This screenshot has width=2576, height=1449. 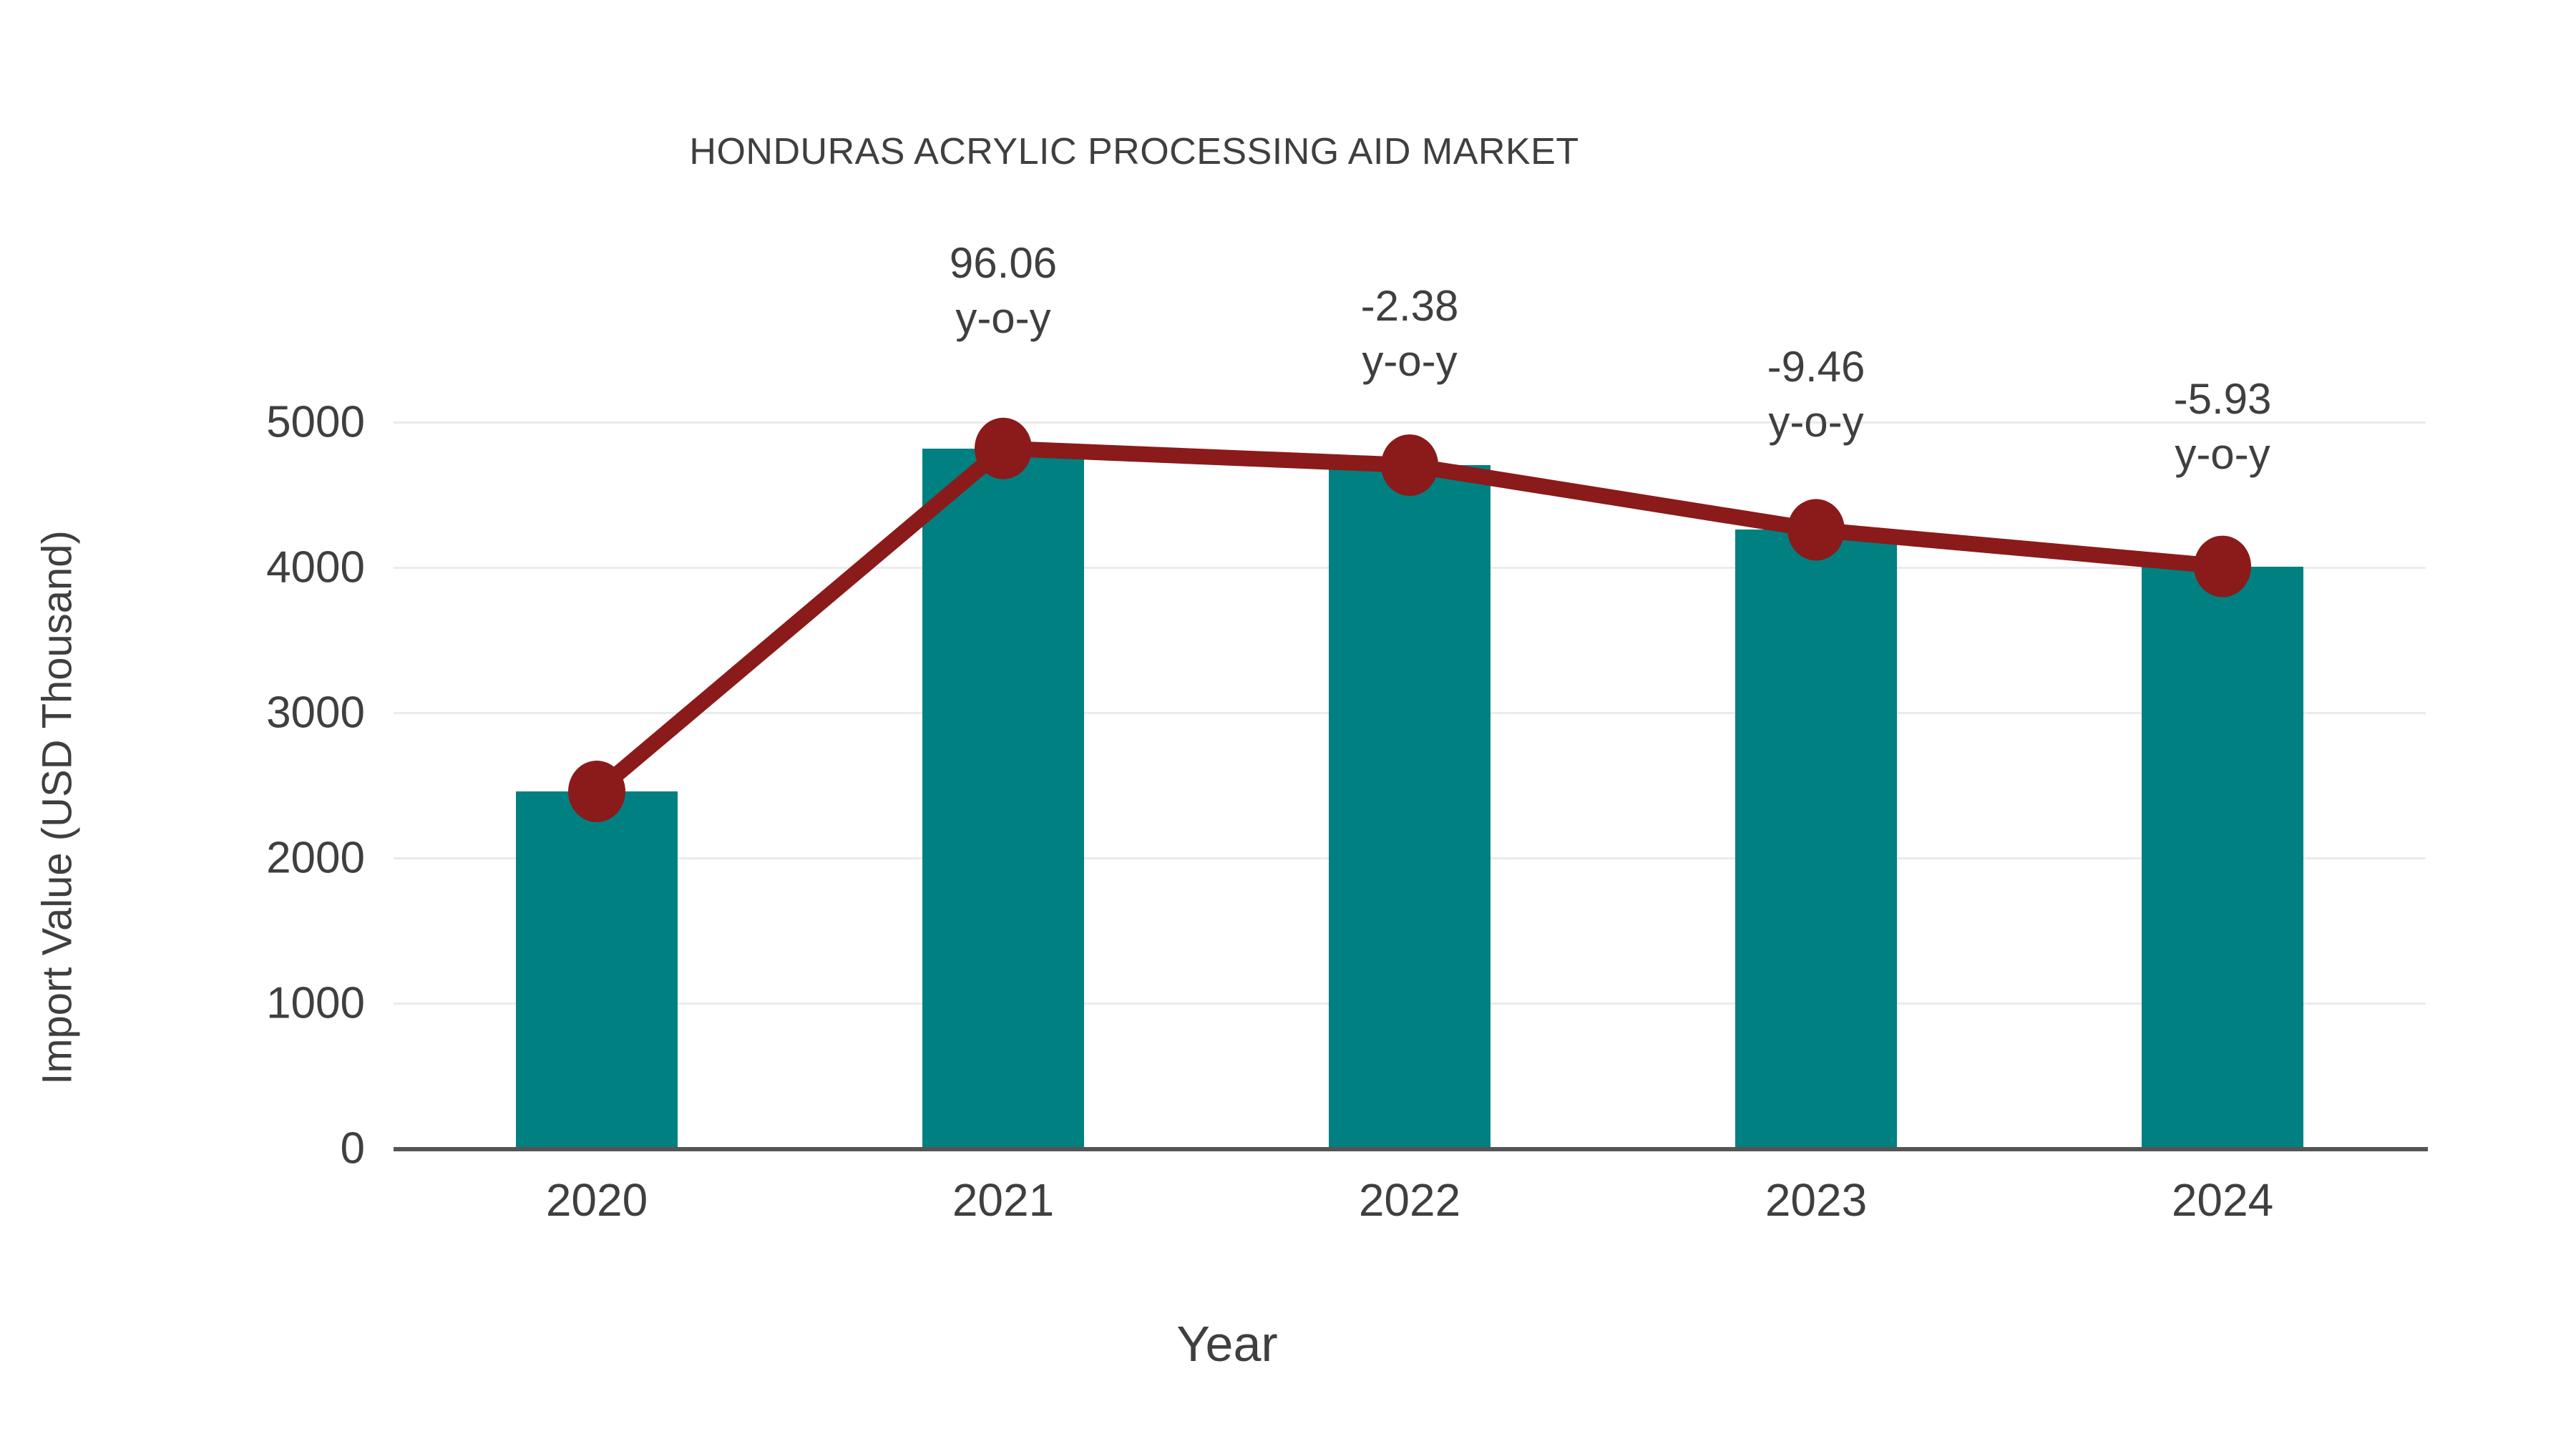 What do you see at coordinates (2223, 427) in the screenshot?
I see `yoy-annotation: -5.93 y-o-y` at bounding box center [2223, 427].